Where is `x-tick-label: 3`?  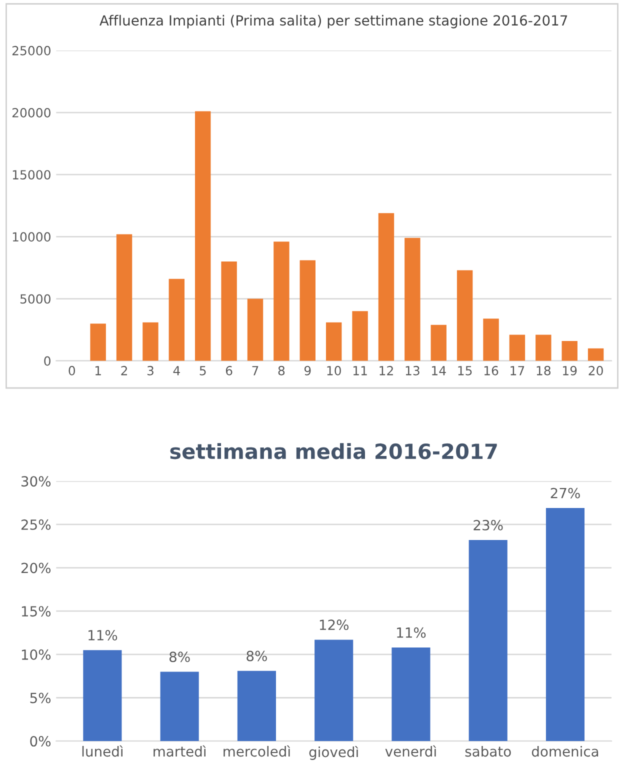
x-tick-label: 3 is located at coordinates (150, 371).